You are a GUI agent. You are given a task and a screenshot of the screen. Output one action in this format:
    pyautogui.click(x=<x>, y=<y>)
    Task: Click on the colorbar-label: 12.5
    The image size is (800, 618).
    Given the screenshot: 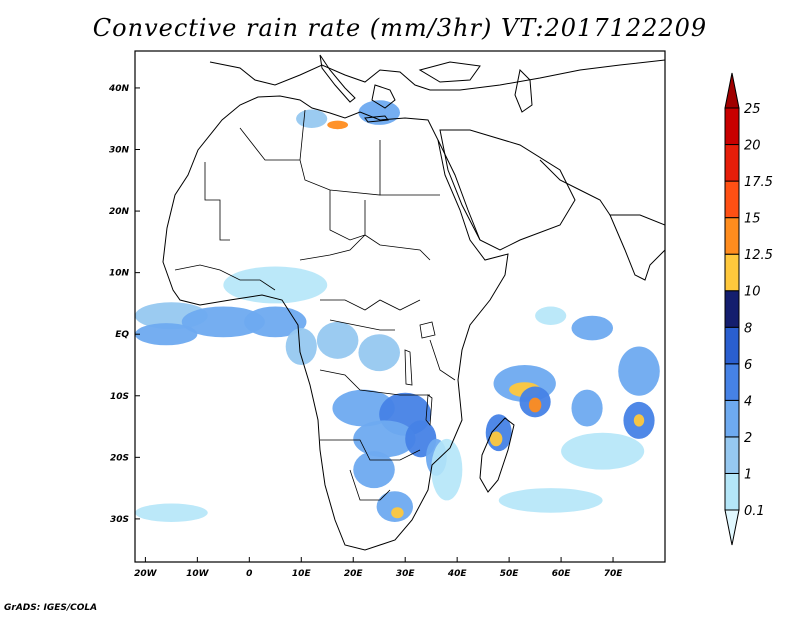 What is the action you would take?
    pyautogui.click(x=758, y=255)
    